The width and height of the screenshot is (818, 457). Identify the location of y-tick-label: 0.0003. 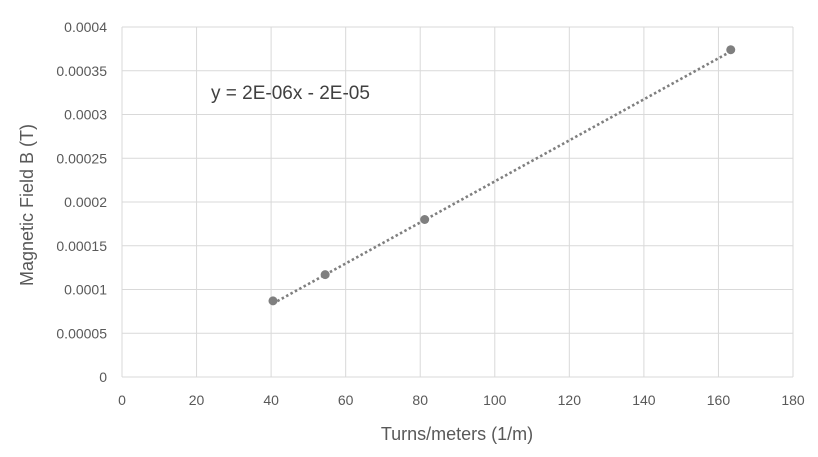
(85, 115).